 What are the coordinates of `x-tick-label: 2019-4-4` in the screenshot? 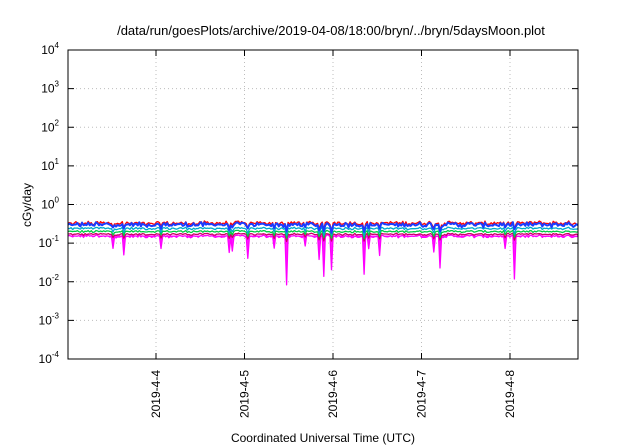 It's located at (156, 394).